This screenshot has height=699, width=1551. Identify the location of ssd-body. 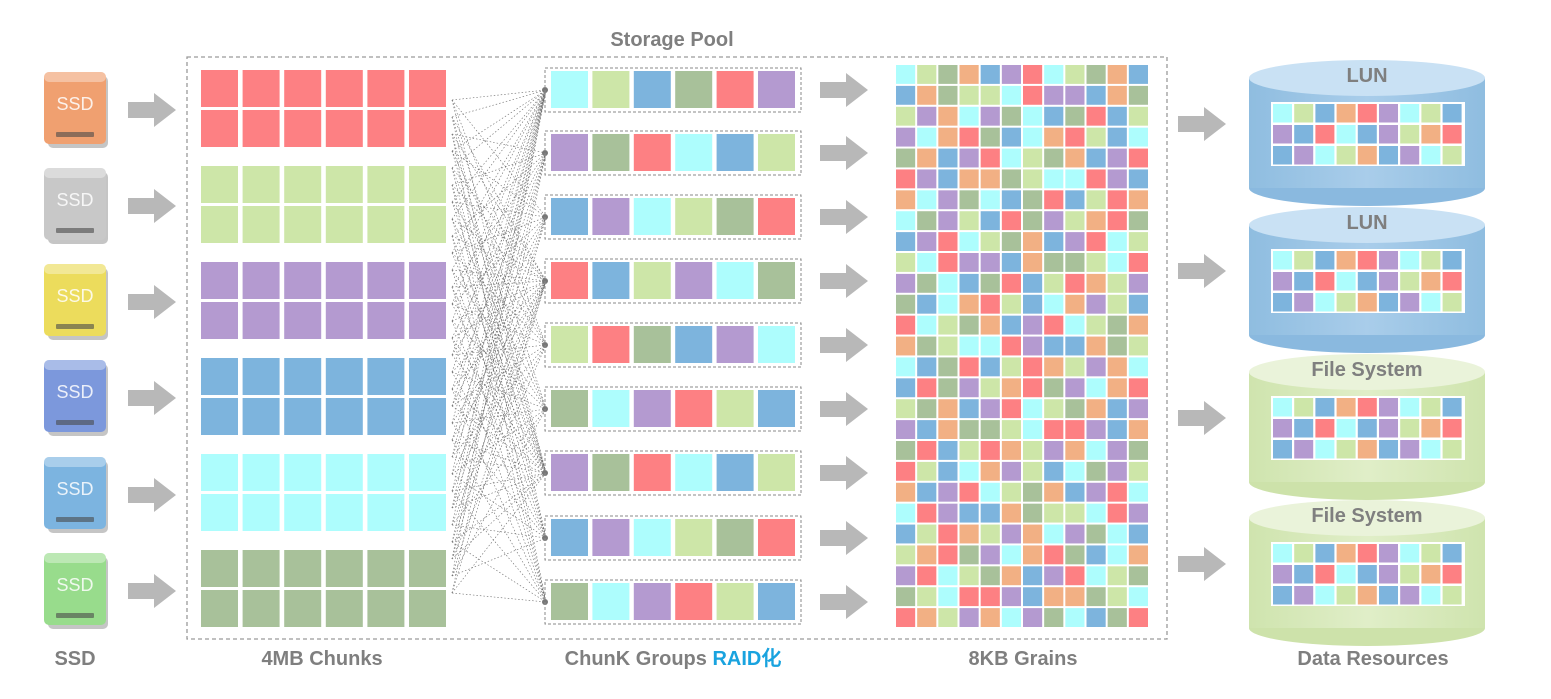
(75, 589).